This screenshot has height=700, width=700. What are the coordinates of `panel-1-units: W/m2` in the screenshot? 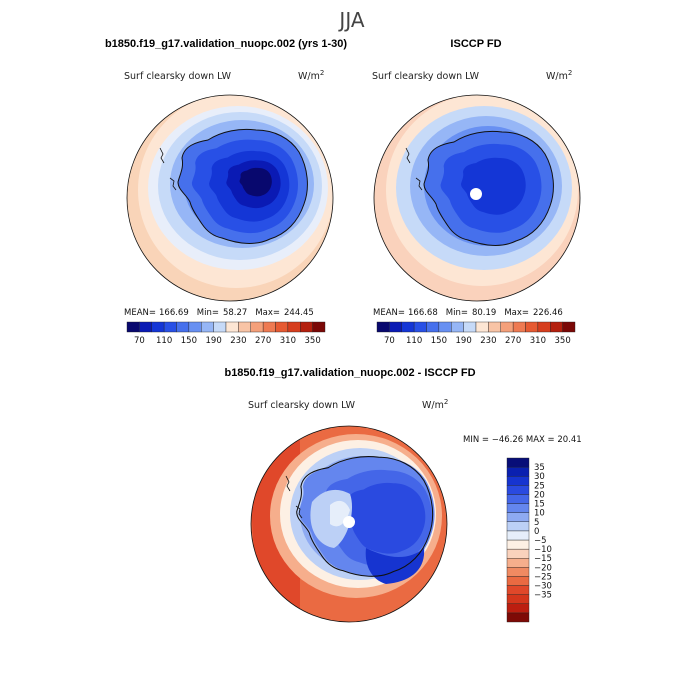 It's located at (311, 75).